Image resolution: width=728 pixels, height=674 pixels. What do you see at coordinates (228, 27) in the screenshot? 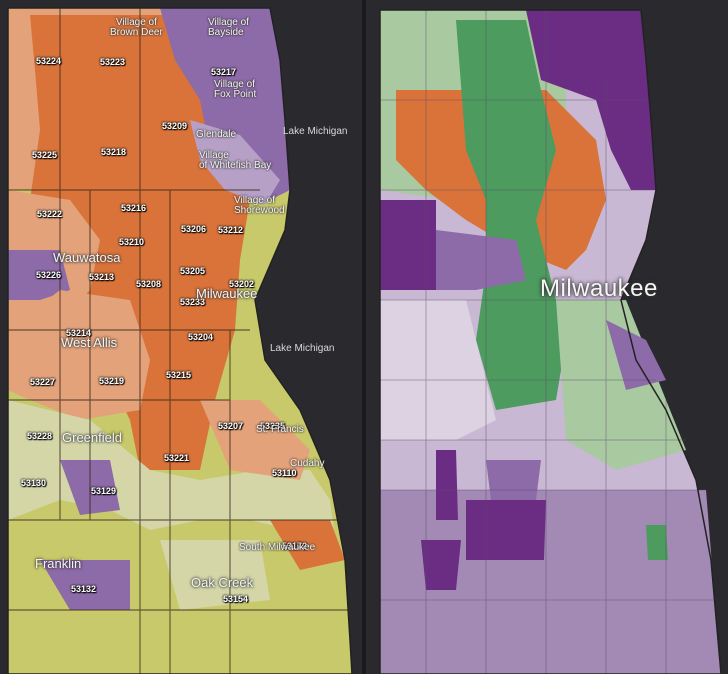
I see `place-label: Village of Bayside` at bounding box center [228, 27].